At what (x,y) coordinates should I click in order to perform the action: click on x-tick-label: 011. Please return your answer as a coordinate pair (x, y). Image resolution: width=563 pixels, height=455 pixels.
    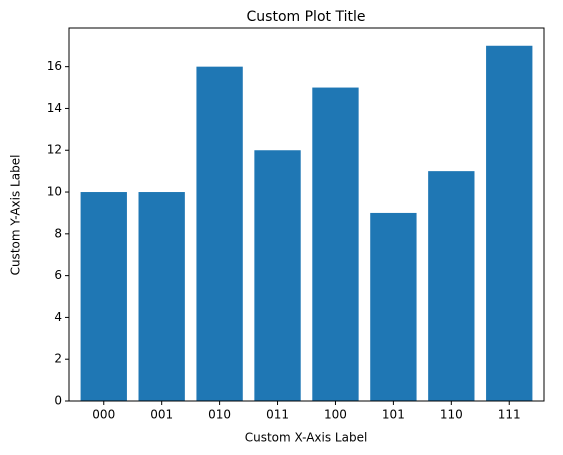
    Looking at the image, I should click on (277, 415).